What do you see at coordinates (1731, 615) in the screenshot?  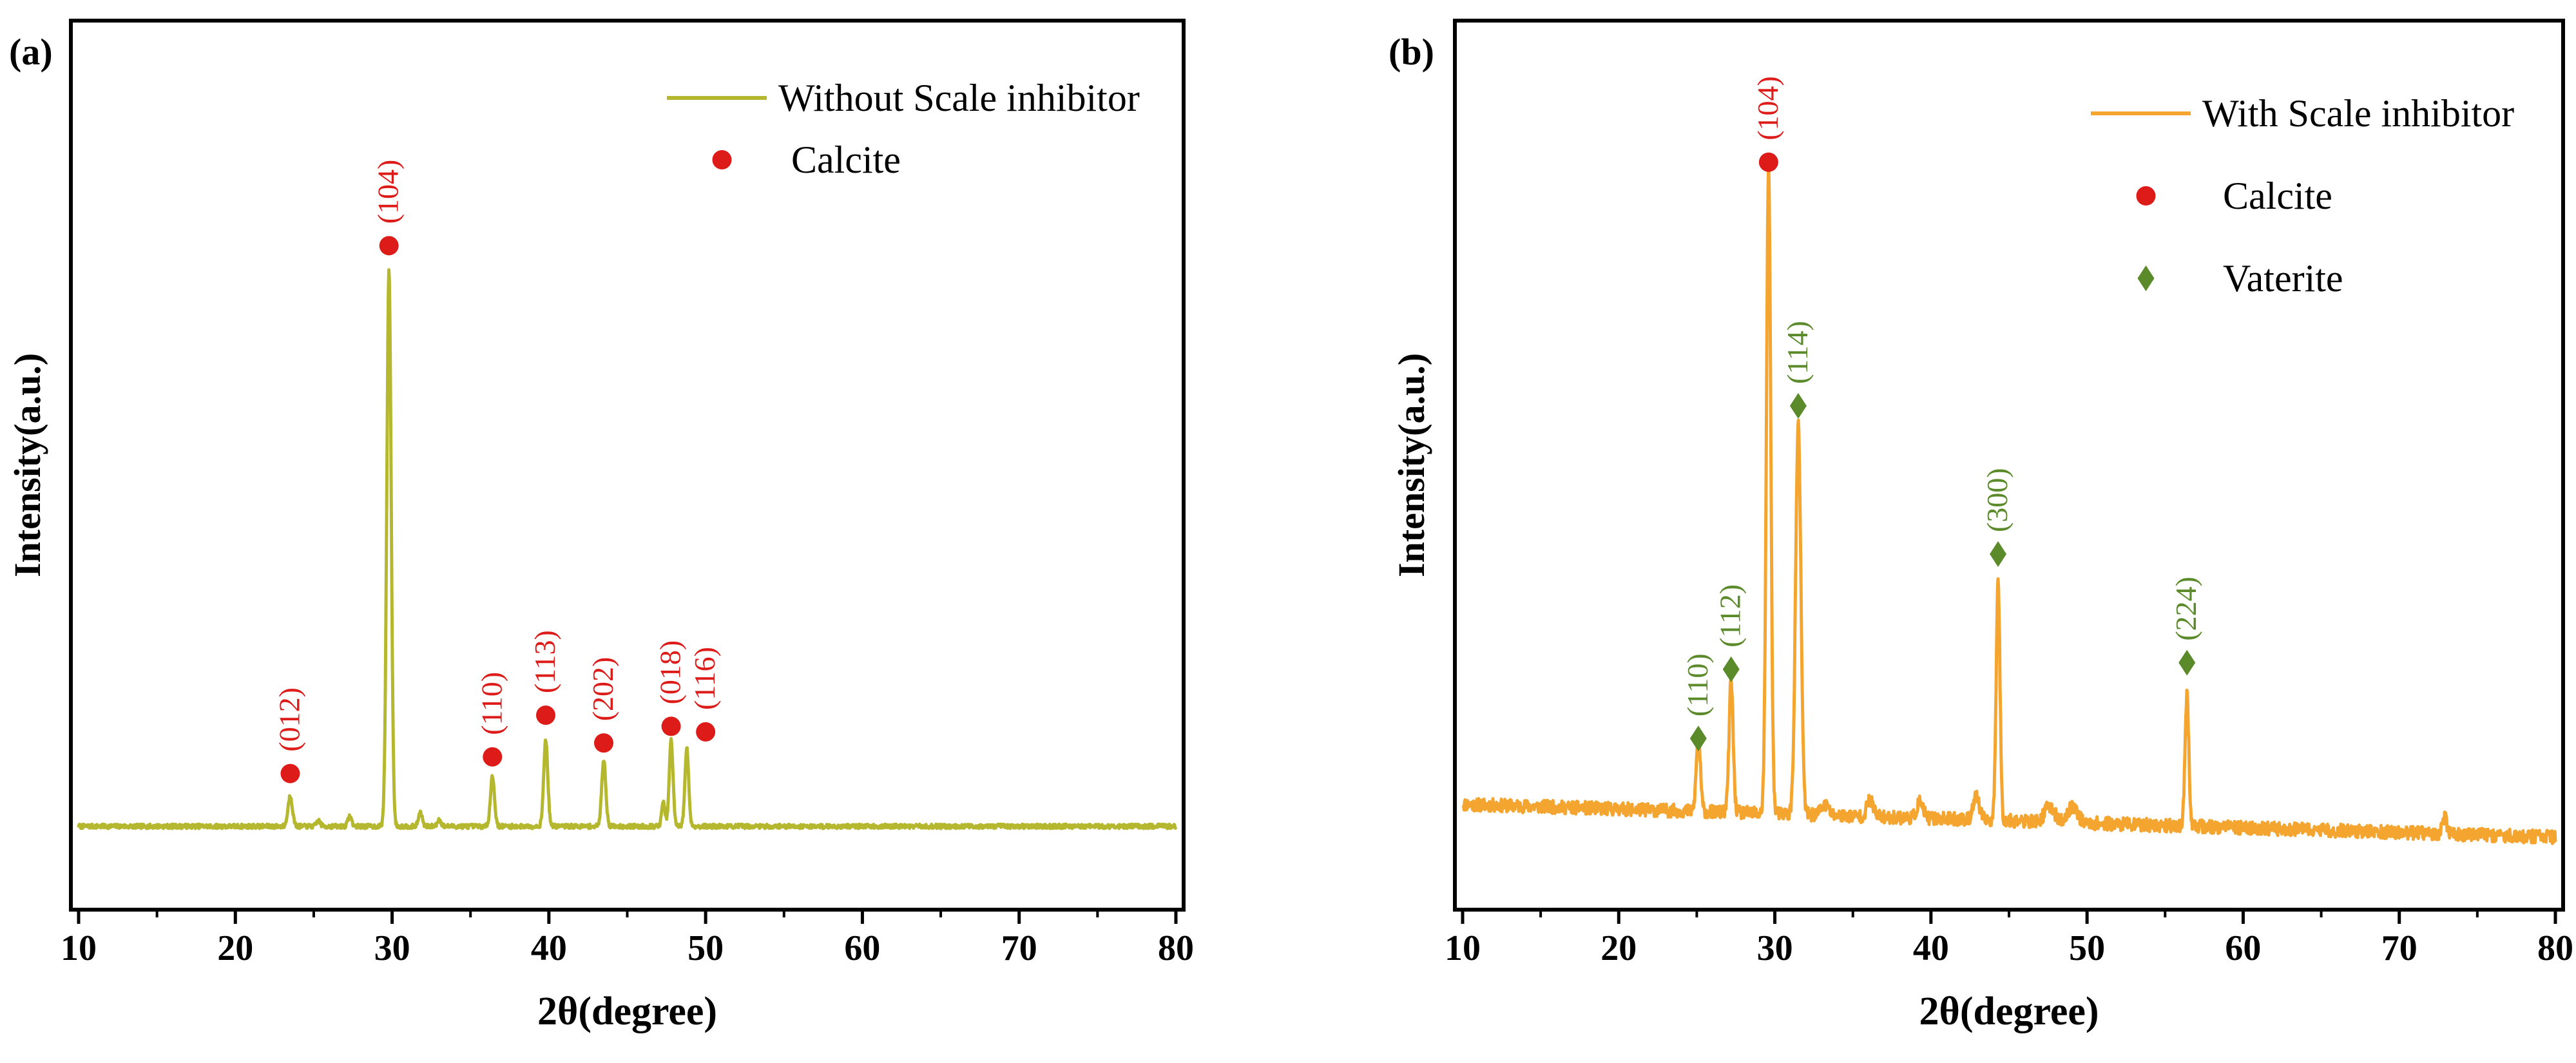 I see `peak-hkl-label: (112)` at bounding box center [1731, 615].